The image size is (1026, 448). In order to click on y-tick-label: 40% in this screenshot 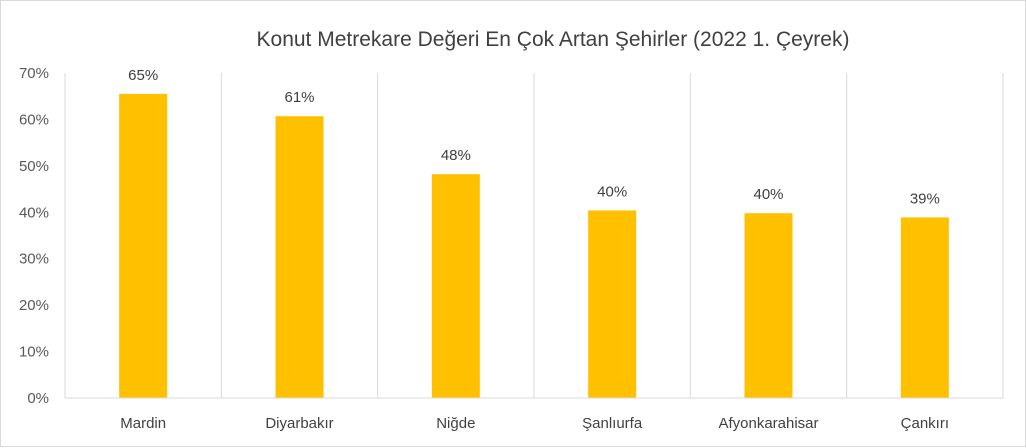, I will do `click(34, 212)`.